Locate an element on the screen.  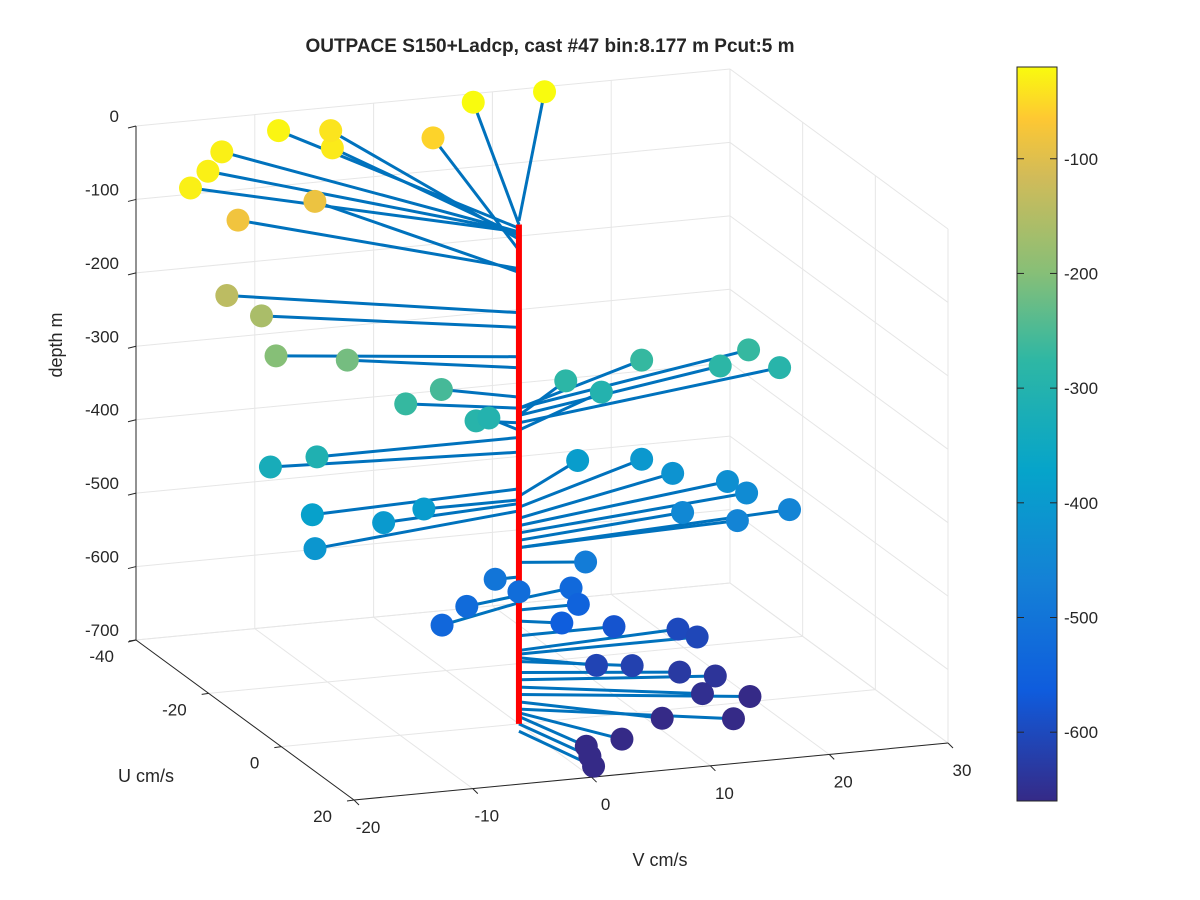
z-tick-label: -600 is located at coordinates (102, 557).